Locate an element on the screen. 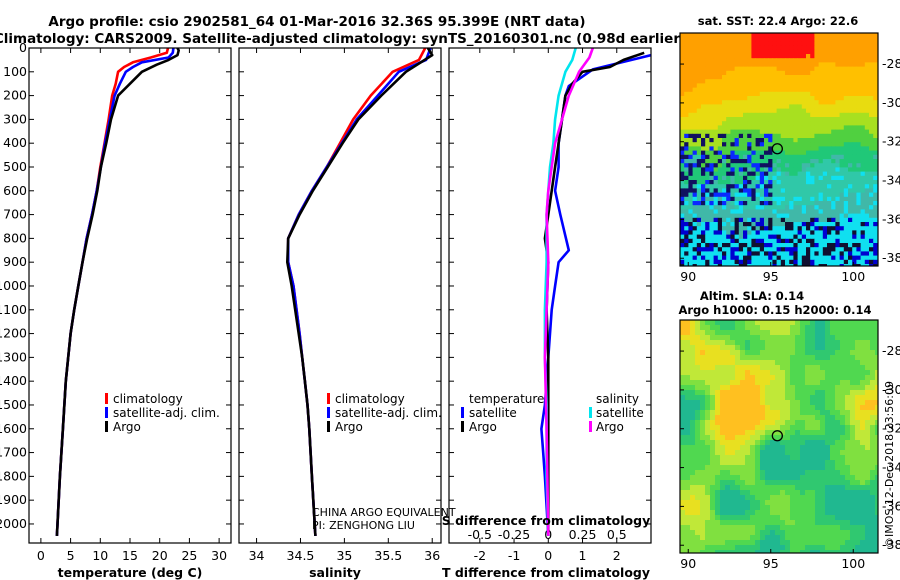 The width and height of the screenshot is (900, 580). series-temperature-satellite is located at coordinates (595, 294).